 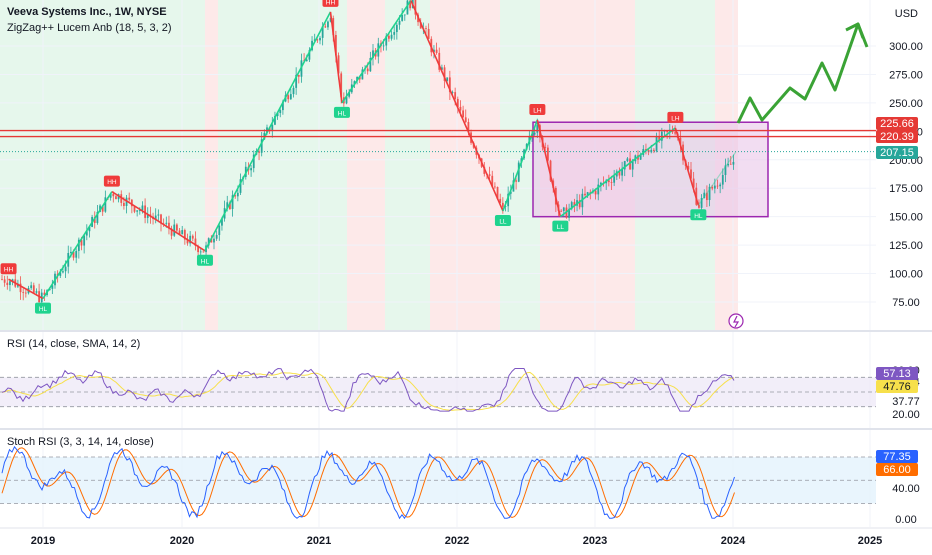 I want to click on price-axis-tick: 250.00, so click(x=906, y=104).